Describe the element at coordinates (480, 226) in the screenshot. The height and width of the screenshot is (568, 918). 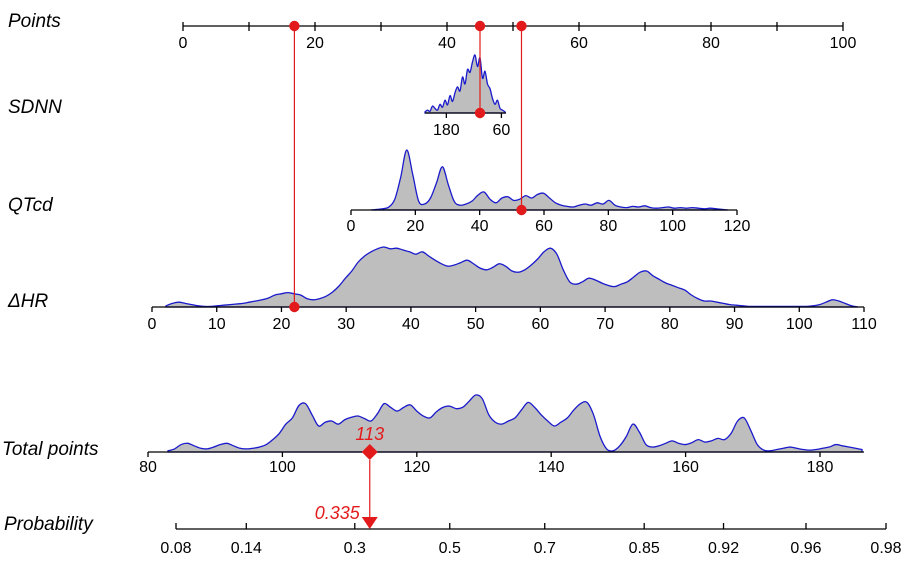
I see `tick-label-qtcd: 40` at that location.